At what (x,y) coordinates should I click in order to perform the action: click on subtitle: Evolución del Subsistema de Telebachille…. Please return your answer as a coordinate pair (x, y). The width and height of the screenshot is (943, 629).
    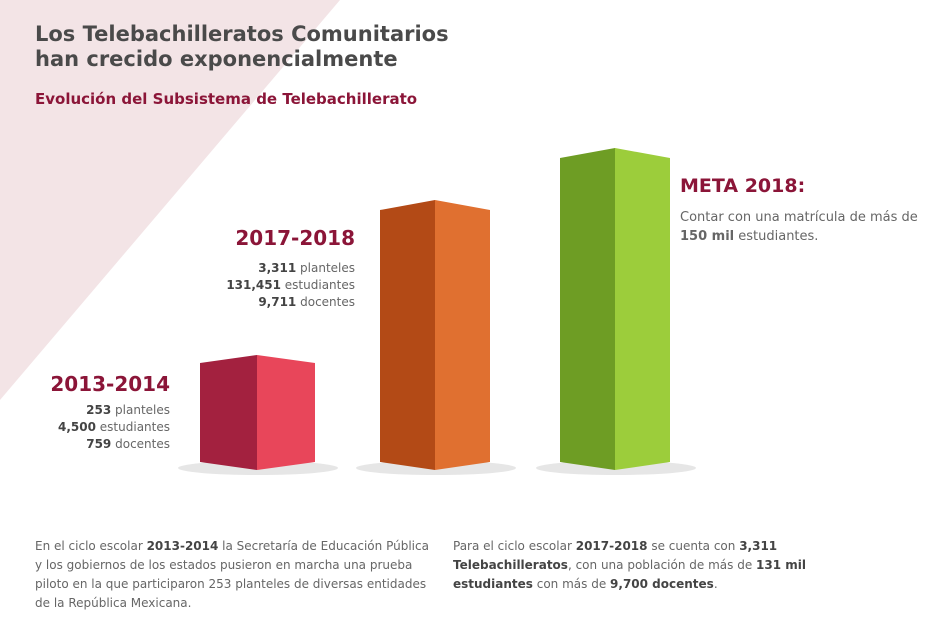
    Looking at the image, I should click on (226, 99).